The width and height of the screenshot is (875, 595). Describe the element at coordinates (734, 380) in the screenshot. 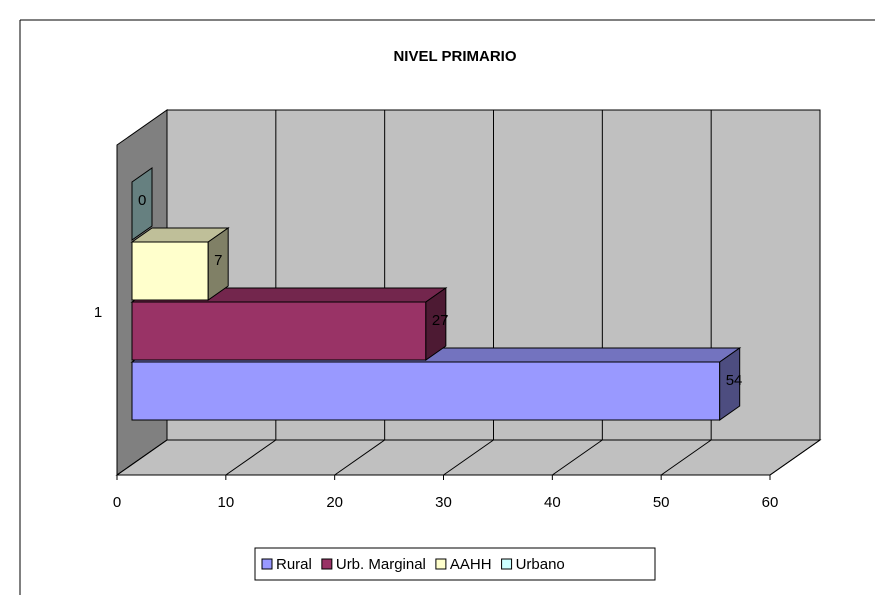

I see `data-label: 54` at that location.